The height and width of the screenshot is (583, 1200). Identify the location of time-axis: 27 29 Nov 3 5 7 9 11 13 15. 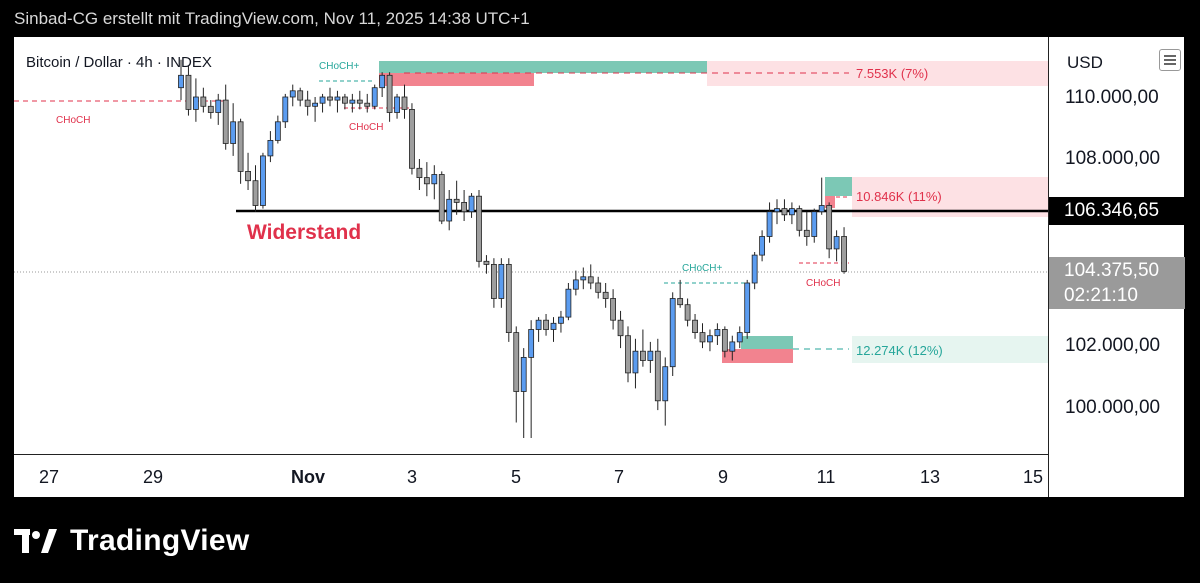
(531, 476).